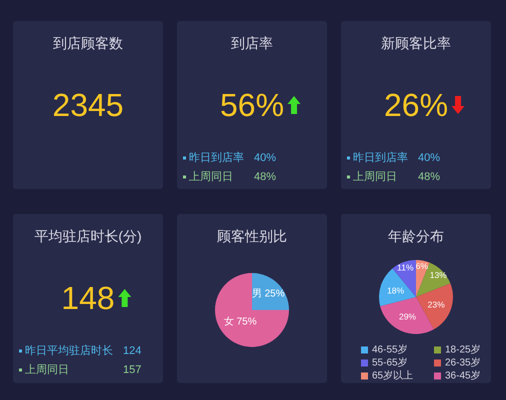  Describe the element at coordinates (390, 362) in the screenshot. I see `legend-label: 55-65岁` at that location.